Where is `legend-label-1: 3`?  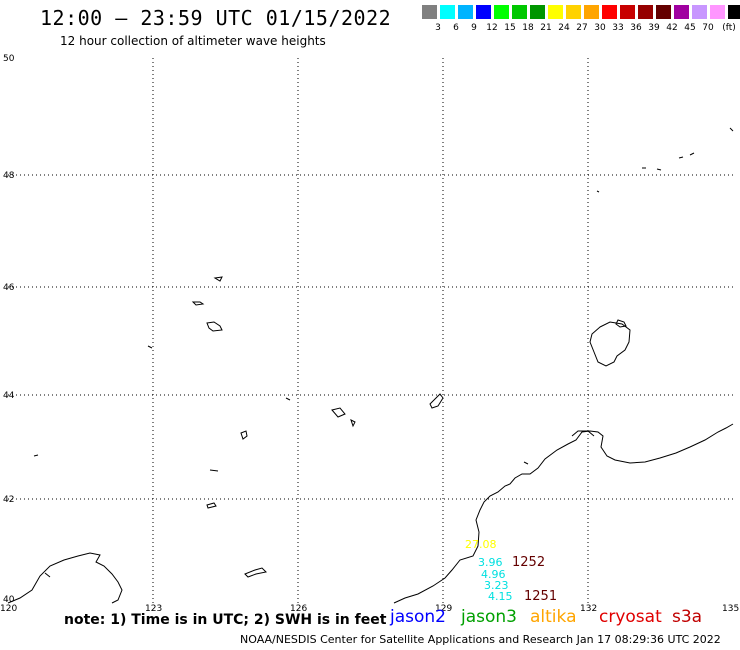
legend-label-1: 3 is located at coordinates (438, 28).